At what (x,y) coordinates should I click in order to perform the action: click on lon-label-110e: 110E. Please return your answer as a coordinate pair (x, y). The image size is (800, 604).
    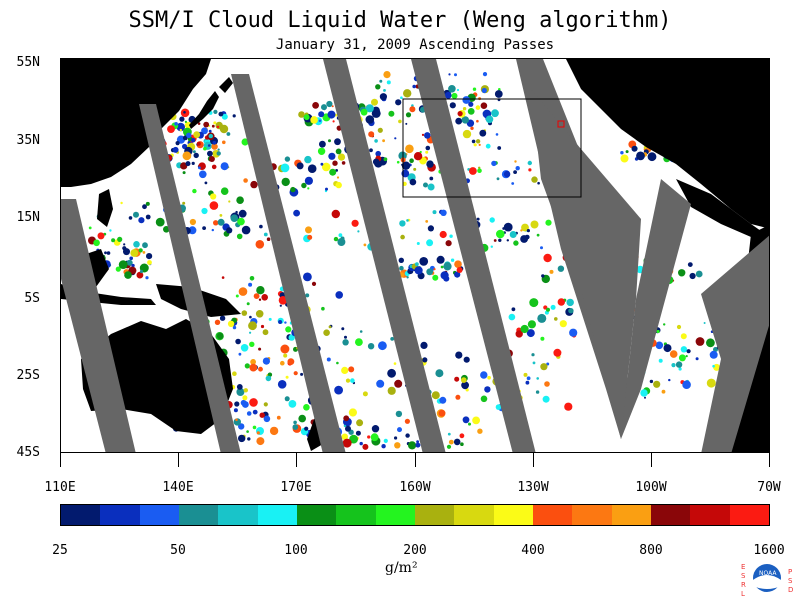
    Looking at the image, I should click on (60, 487).